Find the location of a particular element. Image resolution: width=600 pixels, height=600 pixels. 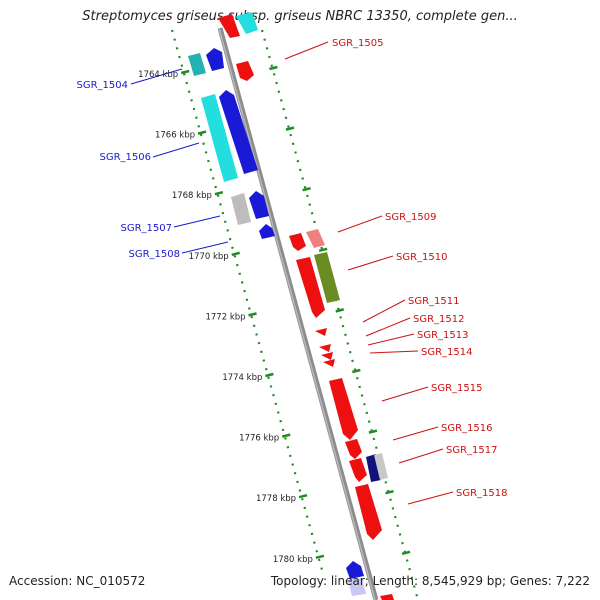

gene-SGR_1509-a is located at coordinates (297, 242).